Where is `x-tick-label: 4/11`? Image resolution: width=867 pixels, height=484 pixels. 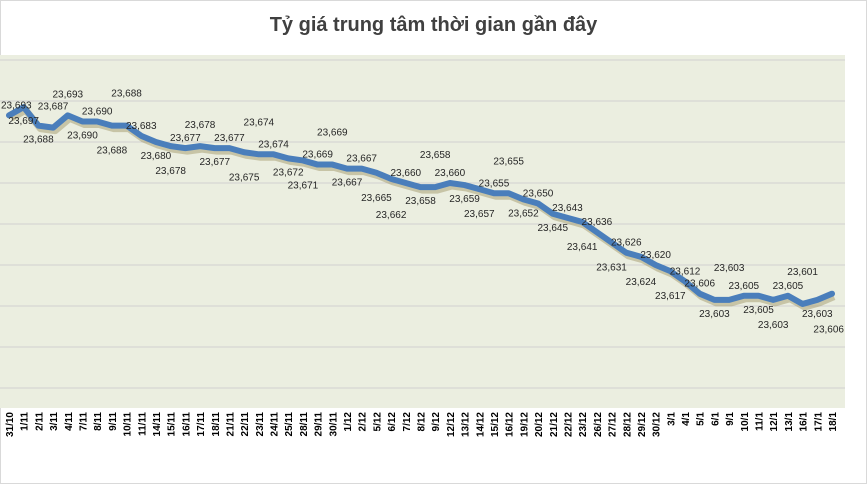 x-tick-label: 4/11 is located at coordinates (69, 421).